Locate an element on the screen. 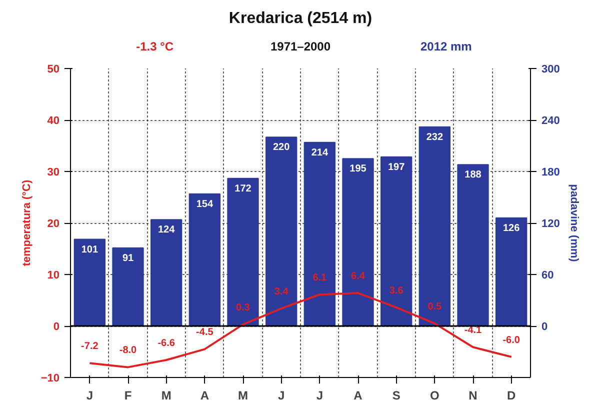 The image size is (616, 412). y2-tick-label: 180 is located at coordinates (551, 172).